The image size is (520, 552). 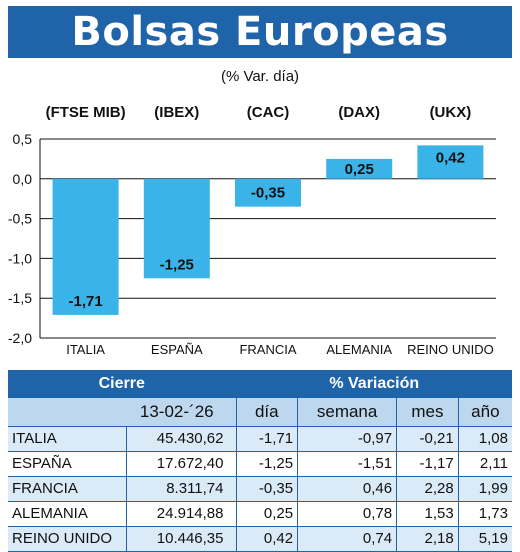 I want to click on table-row: ITALIA 45.430,62 -1,71 -0,97 -0,21 1,08, so click(x=260, y=439).